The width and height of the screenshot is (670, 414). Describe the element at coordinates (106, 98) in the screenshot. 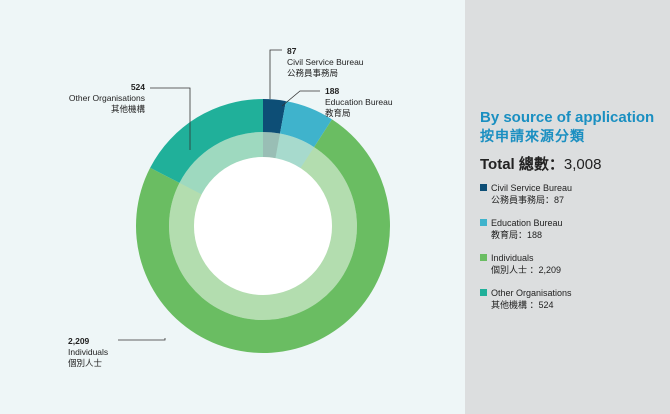

I see `callout-label-en: Other Organisations` at that location.